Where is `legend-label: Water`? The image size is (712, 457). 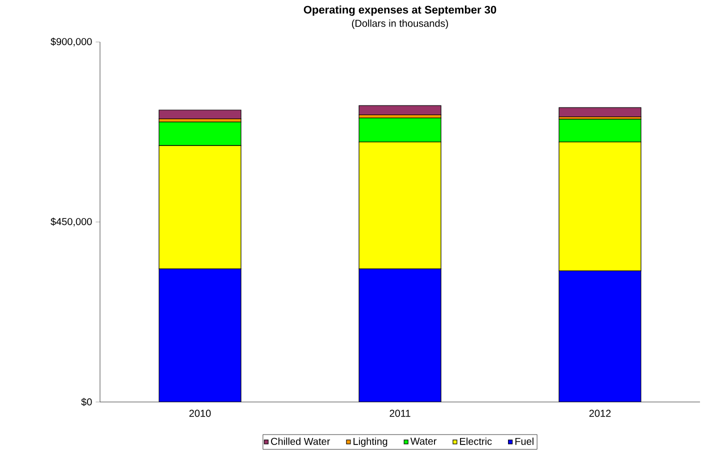
legend-label: Water is located at coordinates (423, 441).